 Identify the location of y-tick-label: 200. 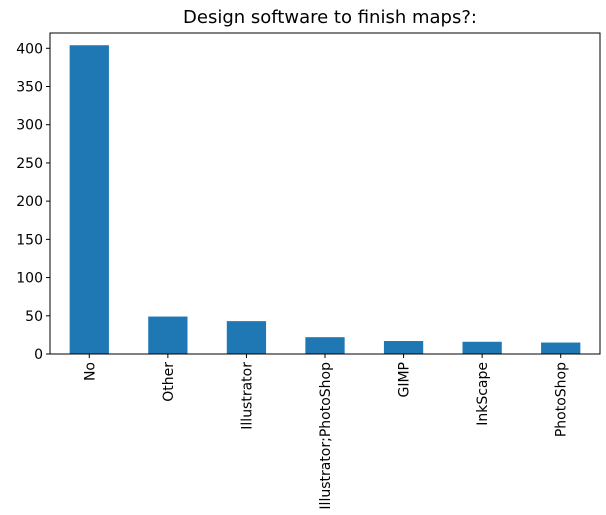
(29, 202).